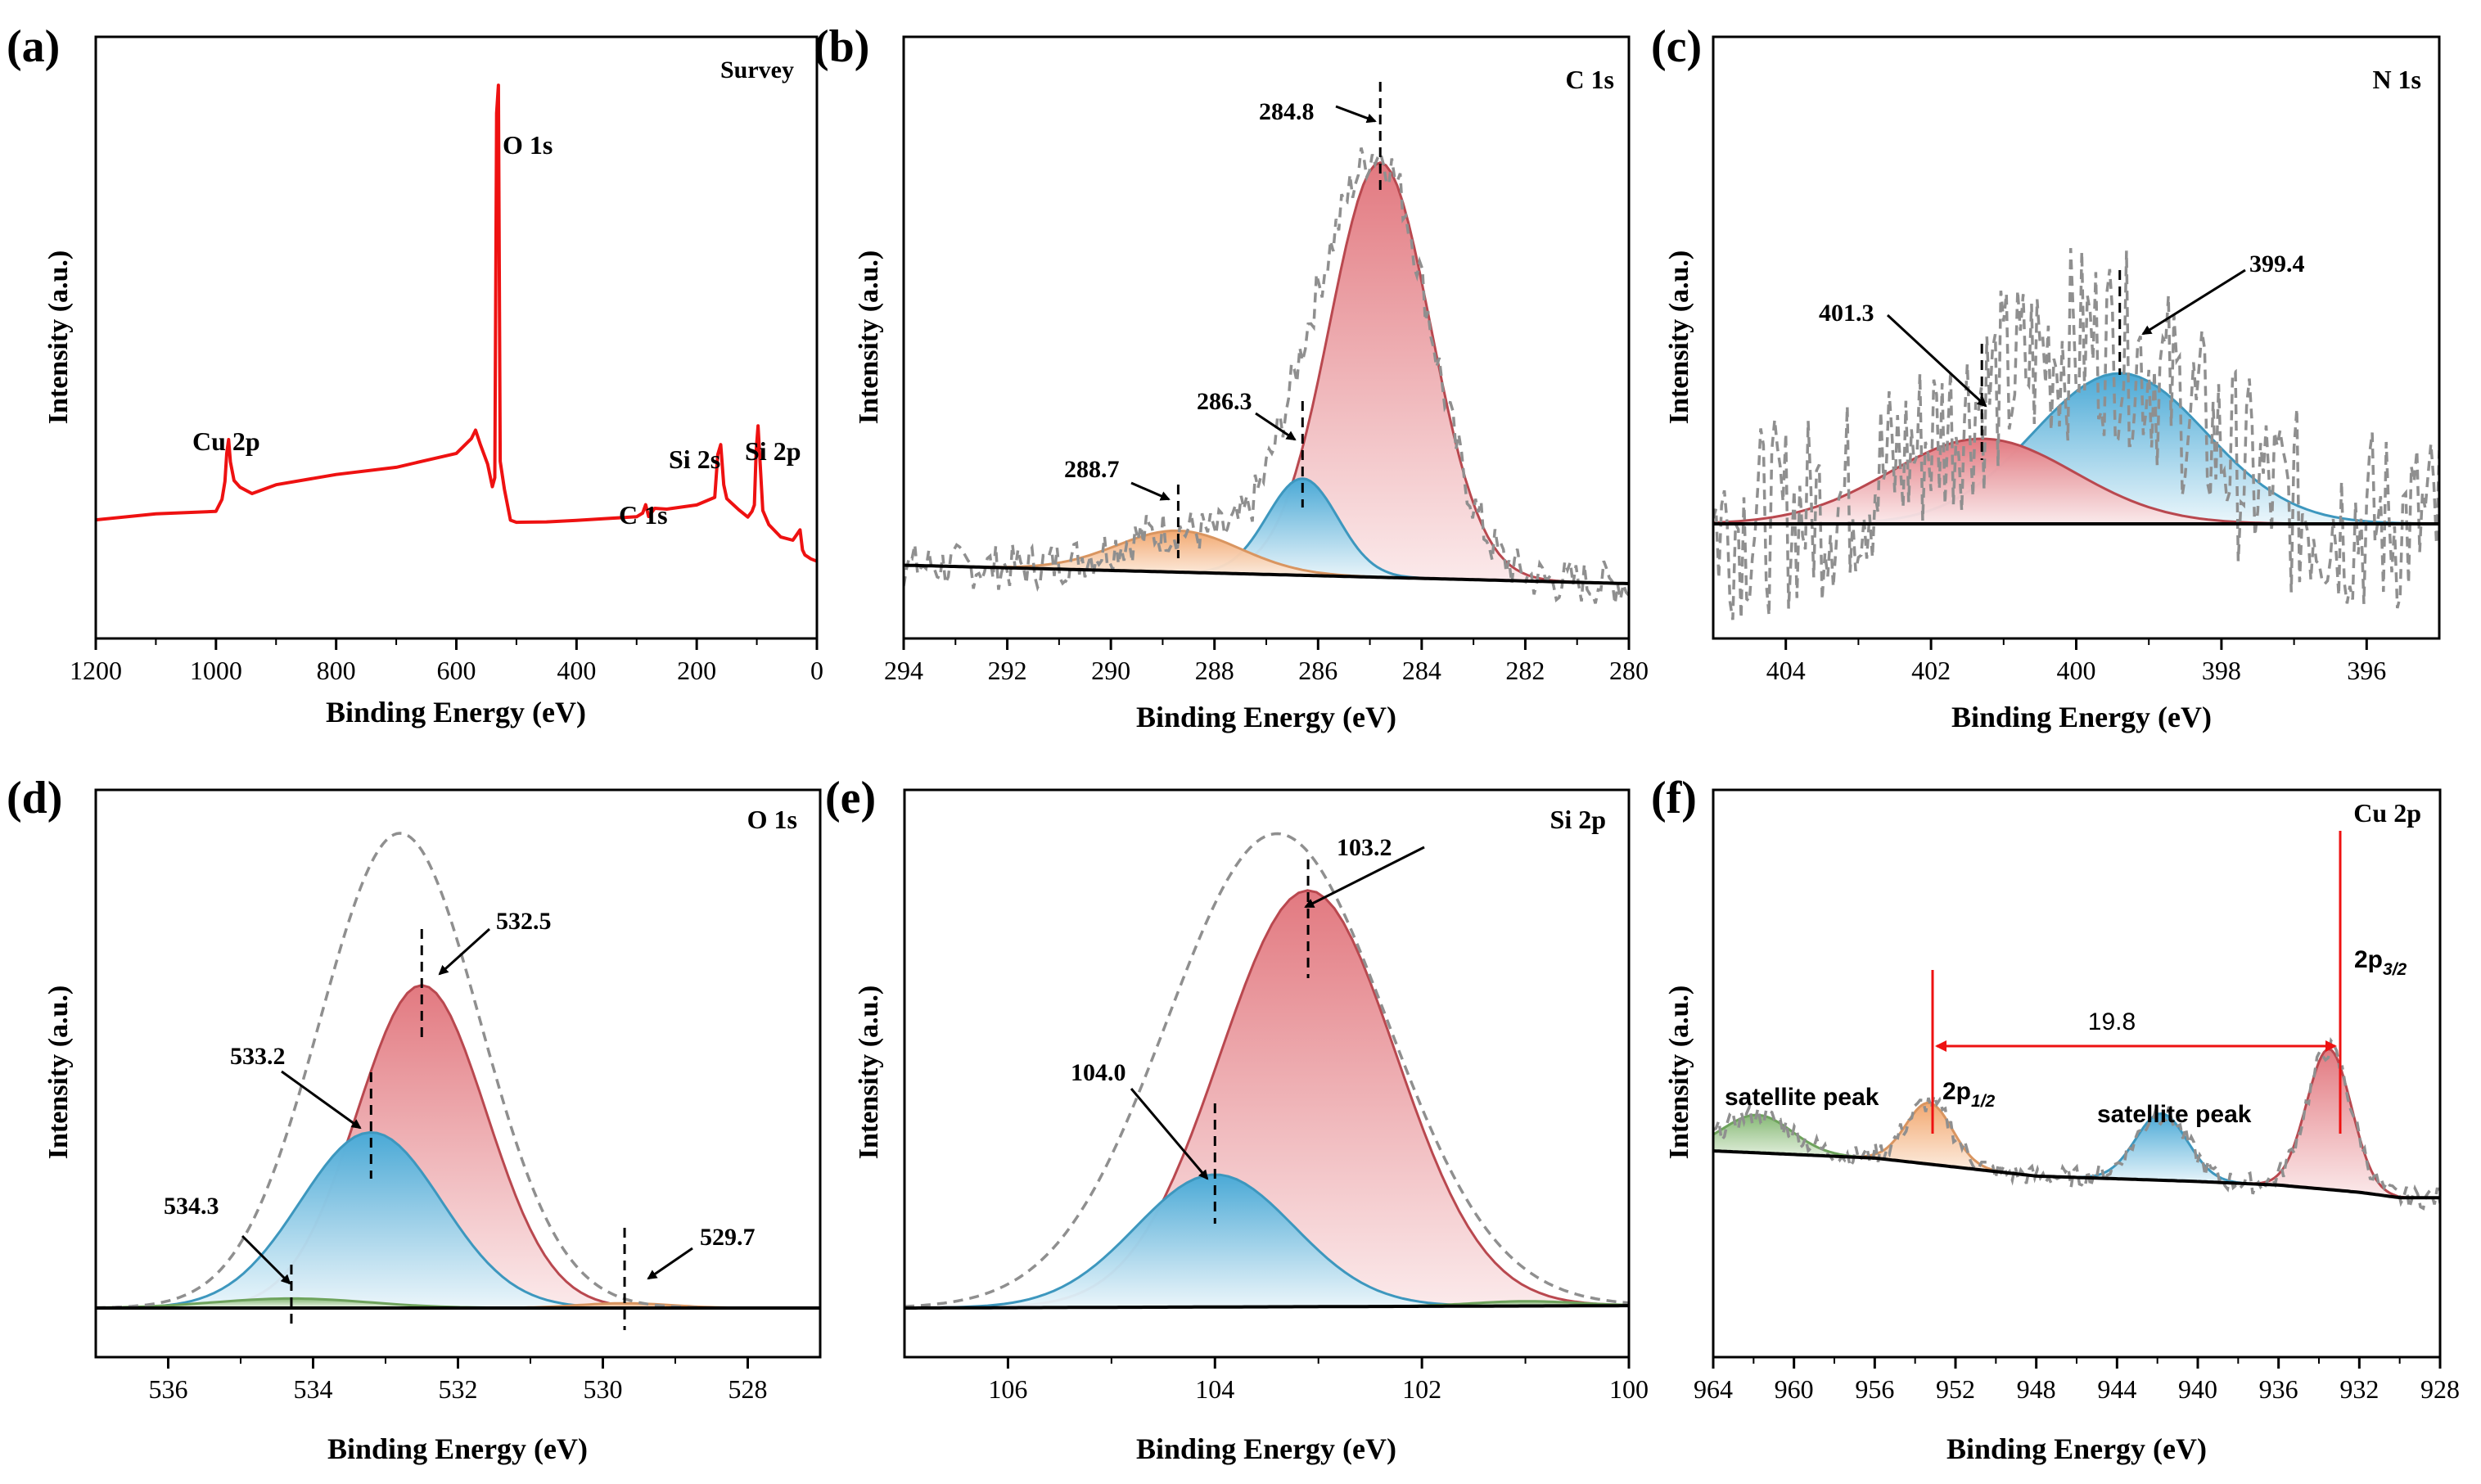  Describe the element at coordinates (1812, 1138) in the screenshot. I see `f-peak-fill-961.8` at that location.